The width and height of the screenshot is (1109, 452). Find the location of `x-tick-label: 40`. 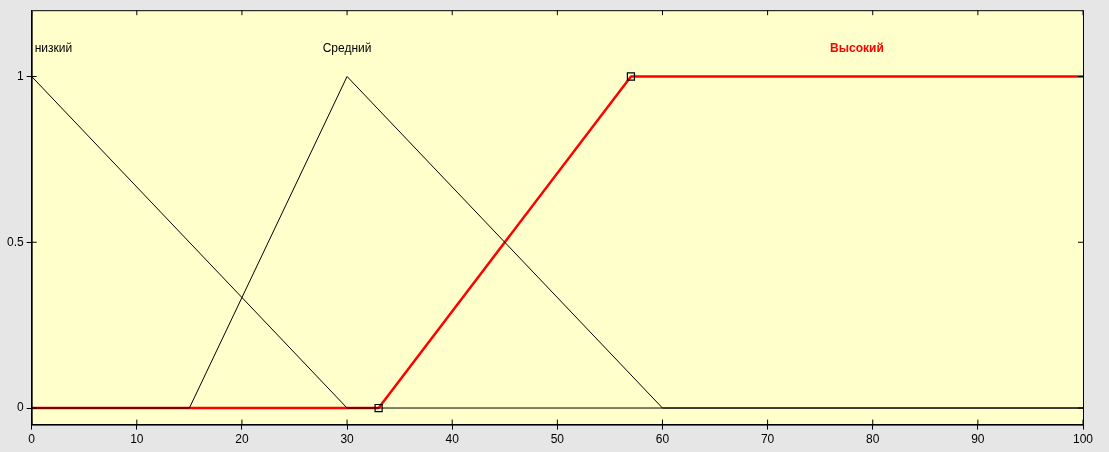

x-tick-label: 40 is located at coordinates (452, 439).